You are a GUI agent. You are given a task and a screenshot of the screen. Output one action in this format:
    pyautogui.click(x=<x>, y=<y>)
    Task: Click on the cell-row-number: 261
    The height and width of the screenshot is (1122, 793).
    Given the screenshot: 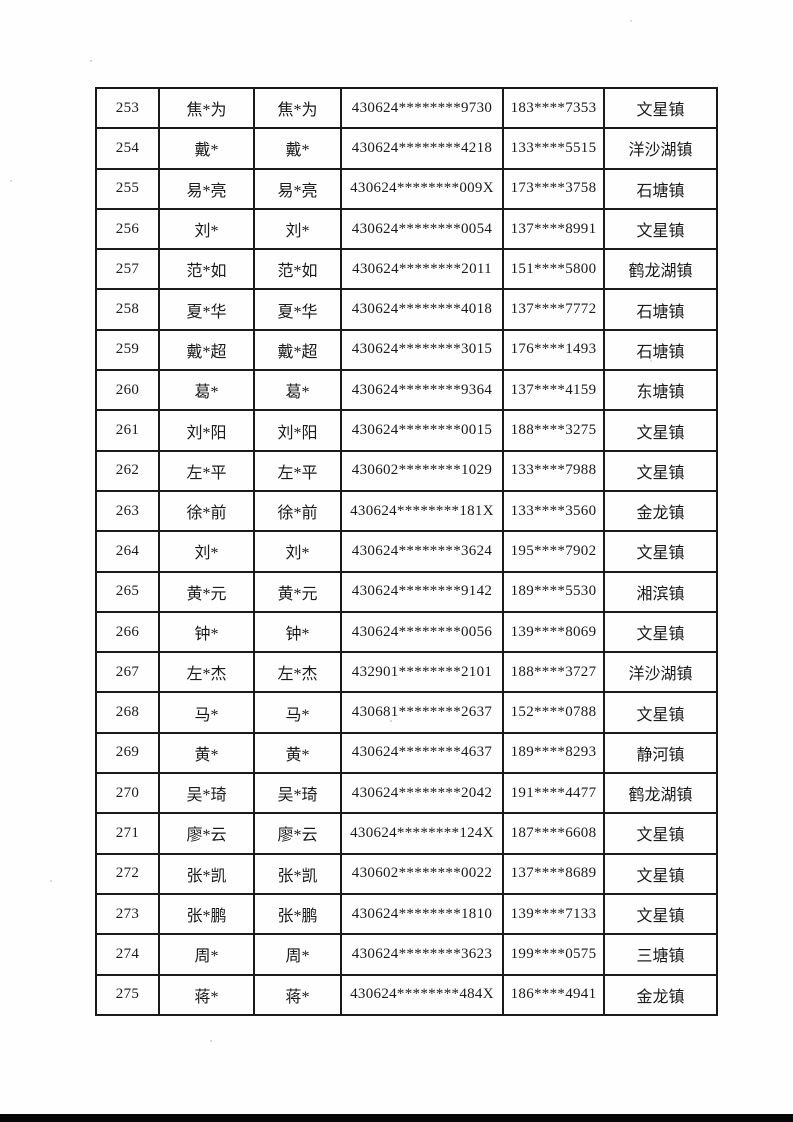 What is the action you would take?
    pyautogui.click(x=127, y=430)
    